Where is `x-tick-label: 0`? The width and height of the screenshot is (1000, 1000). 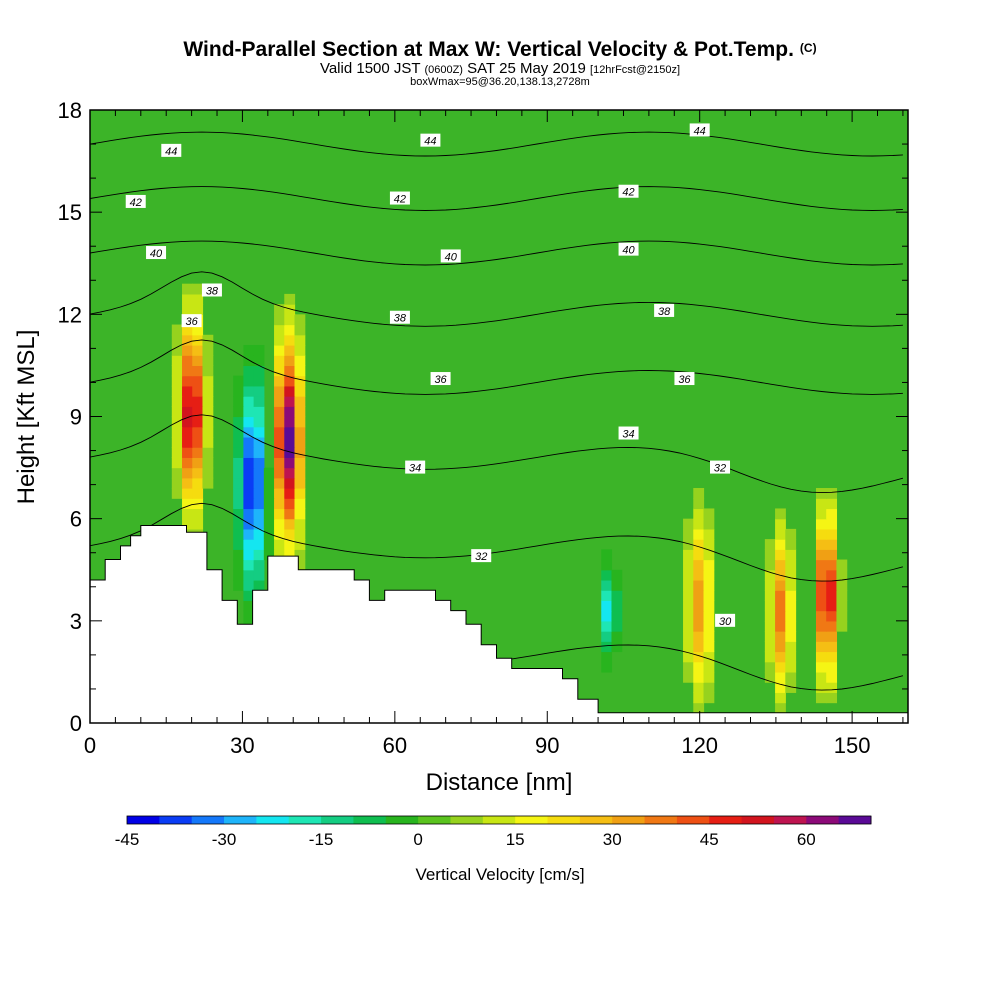 x-tick-label: 0 is located at coordinates (90, 745).